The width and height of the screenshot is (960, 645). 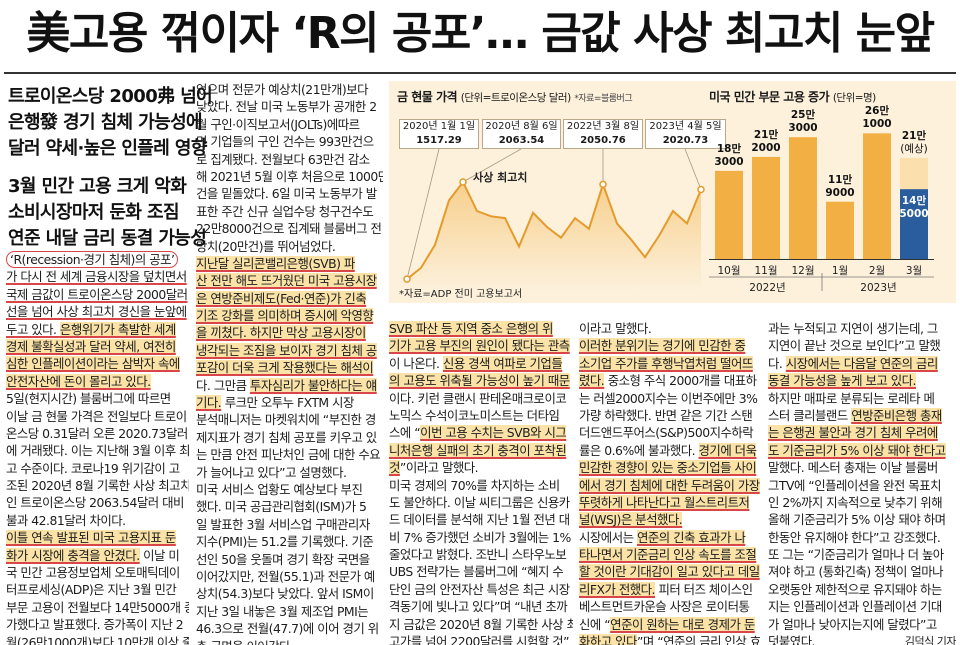 I want to click on text-line: 미국 서비스 업황도 예상보다 부진, so click(x=289, y=489).